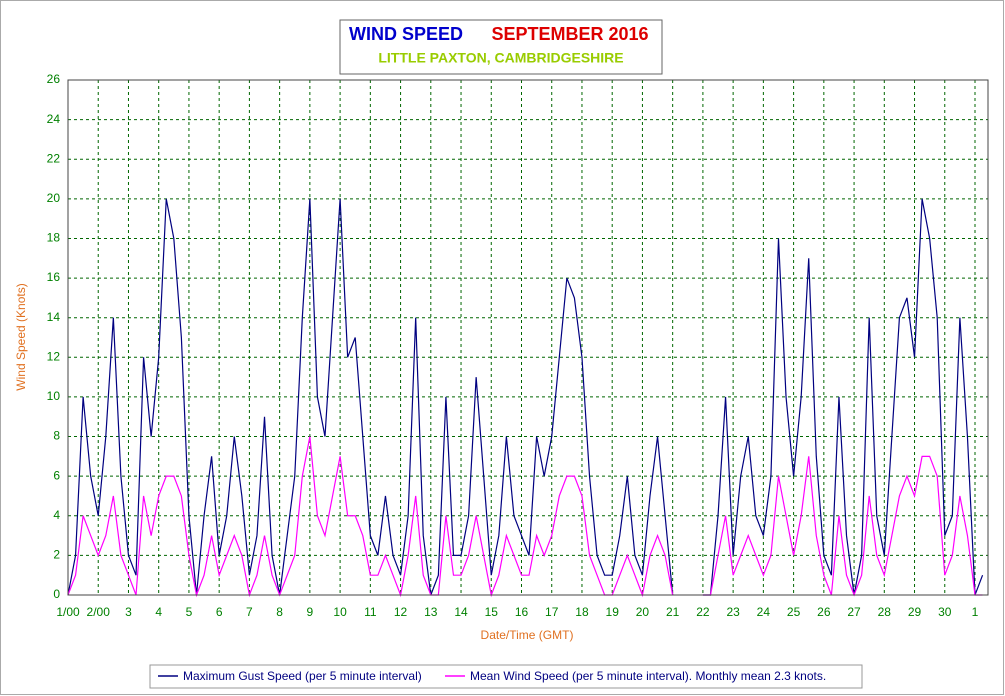 This screenshot has width=1005, height=696. Describe the element at coordinates (56, 555) in the screenshot. I see `y-tick-label: 2` at that location.